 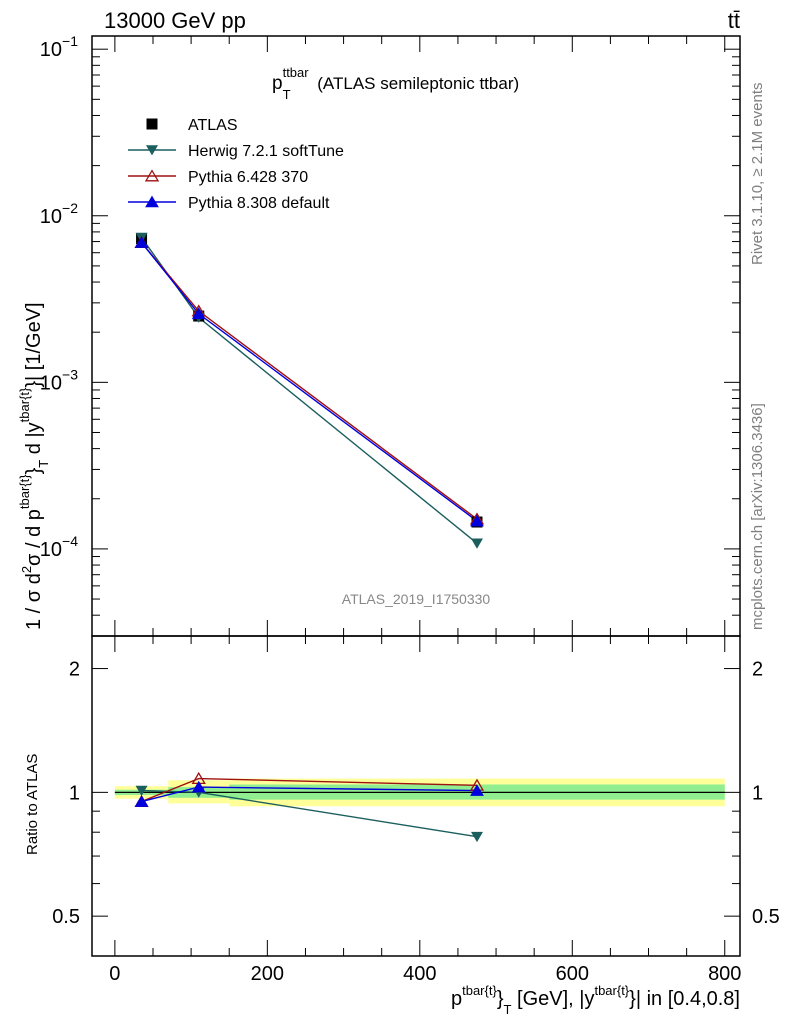 What do you see at coordinates (266, 151) in the screenshot?
I see `legend-label: Herwig 7.2.1 softTune` at bounding box center [266, 151].